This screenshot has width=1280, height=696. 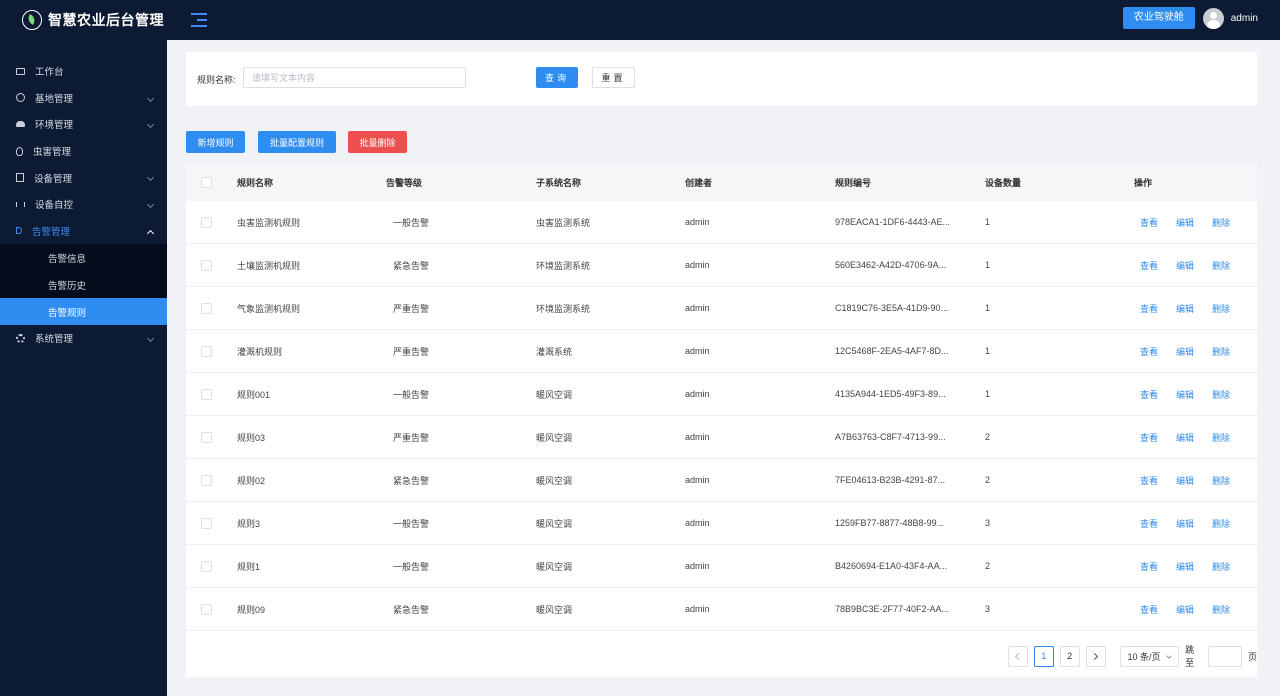 I want to click on cell-device-count: 3, so click(x=988, y=609).